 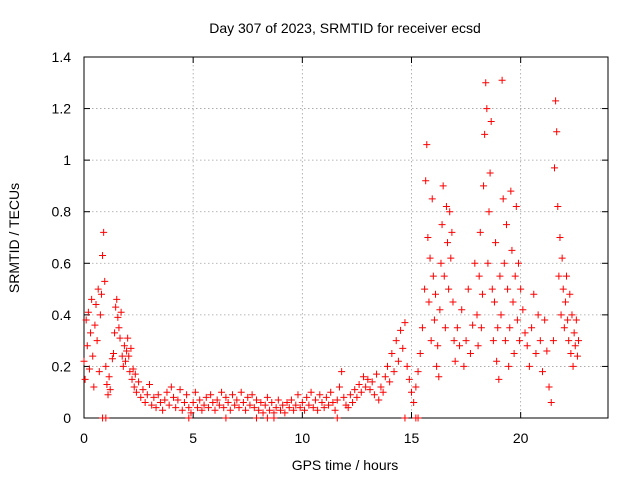 I want to click on x-axis-label: GPS time / hours, so click(x=345, y=465).